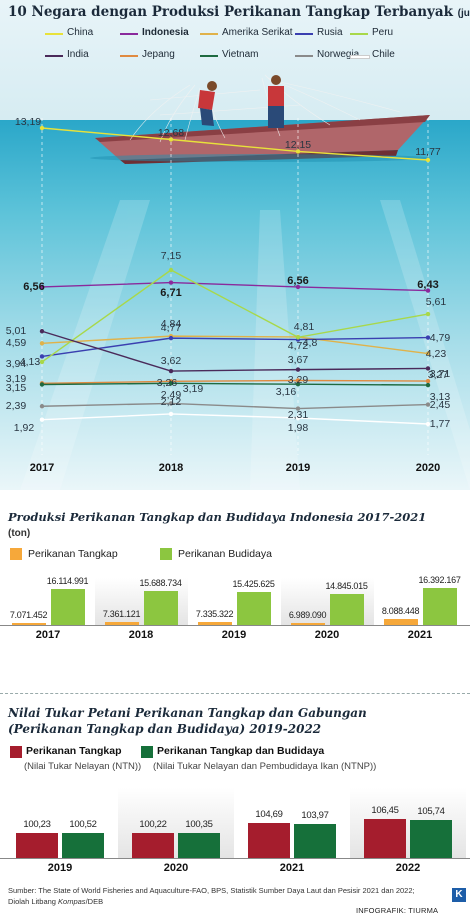 The height and width of the screenshot is (920, 470). What do you see at coordinates (260, 119) in the screenshot?
I see `boat-illustration` at bounding box center [260, 119].